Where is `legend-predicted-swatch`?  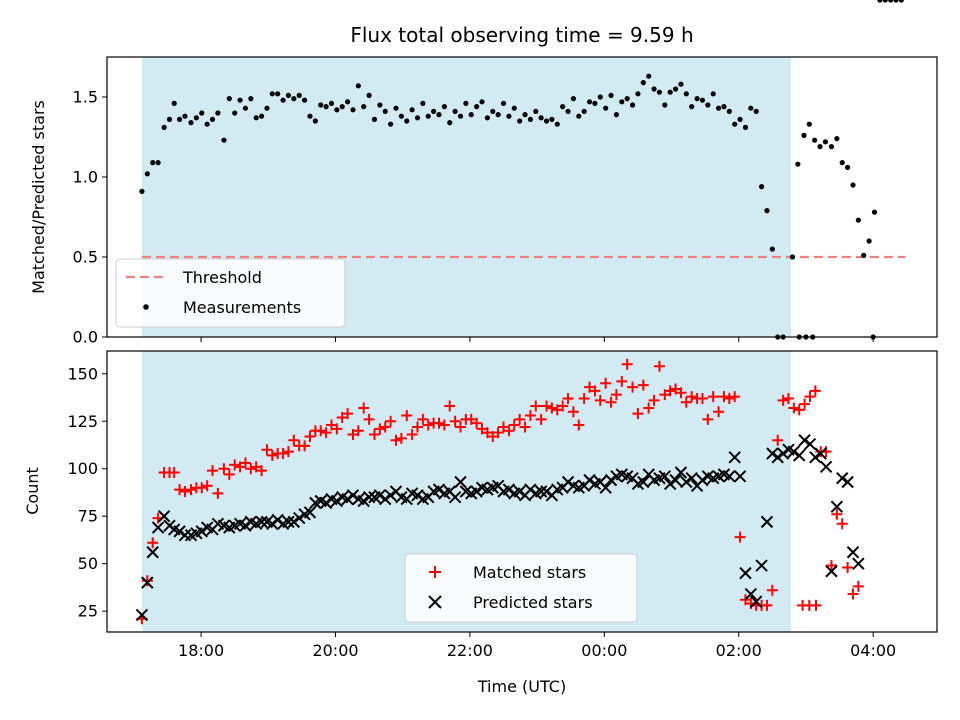
legend-predicted-swatch is located at coordinates (435, 602).